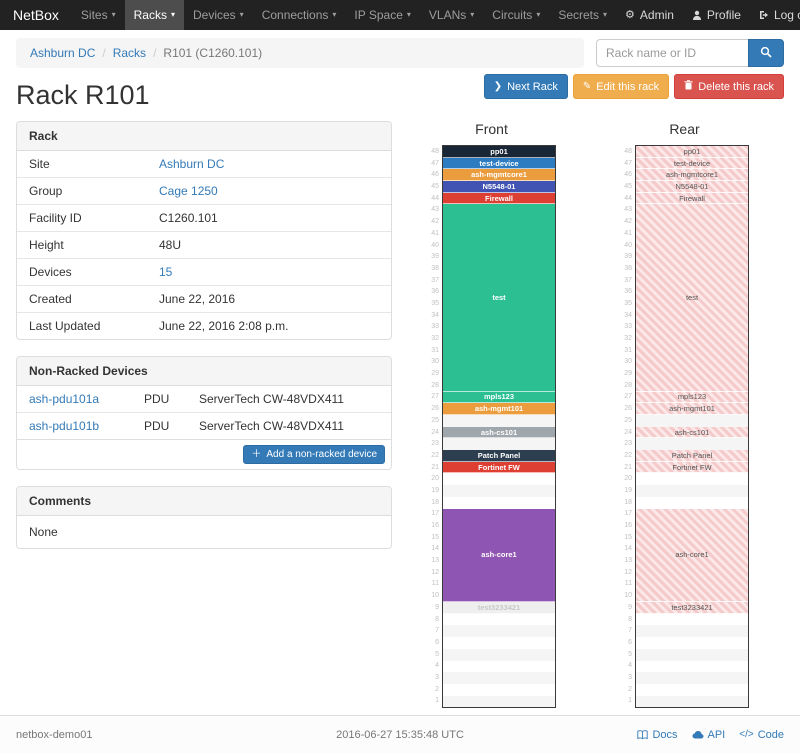 This screenshot has height=753, width=800. I want to click on book-icon, so click(643, 734).